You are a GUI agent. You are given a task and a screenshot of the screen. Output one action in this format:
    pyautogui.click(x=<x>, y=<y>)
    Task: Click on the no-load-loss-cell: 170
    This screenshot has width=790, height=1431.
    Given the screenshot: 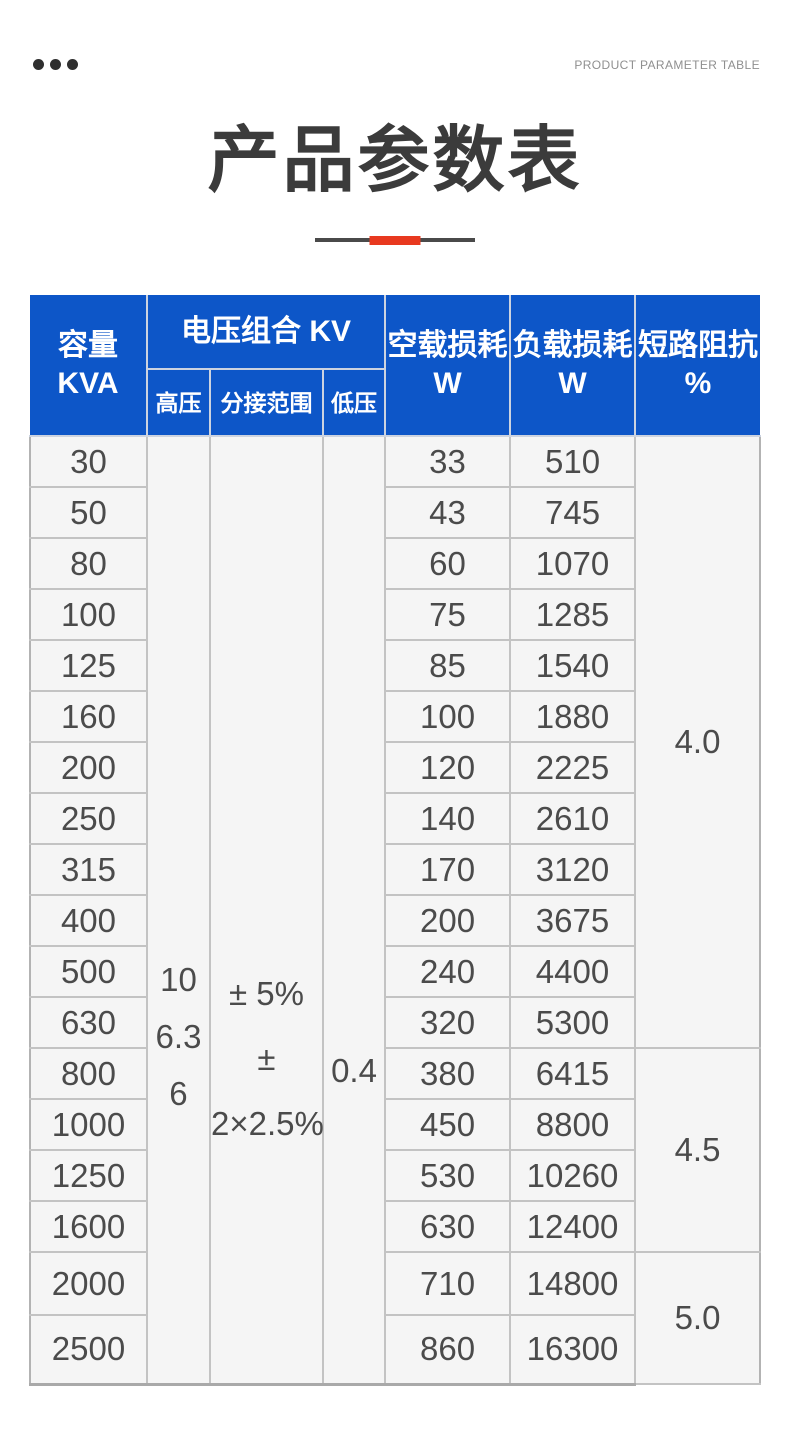 What is the action you would take?
    pyautogui.click(x=448, y=869)
    